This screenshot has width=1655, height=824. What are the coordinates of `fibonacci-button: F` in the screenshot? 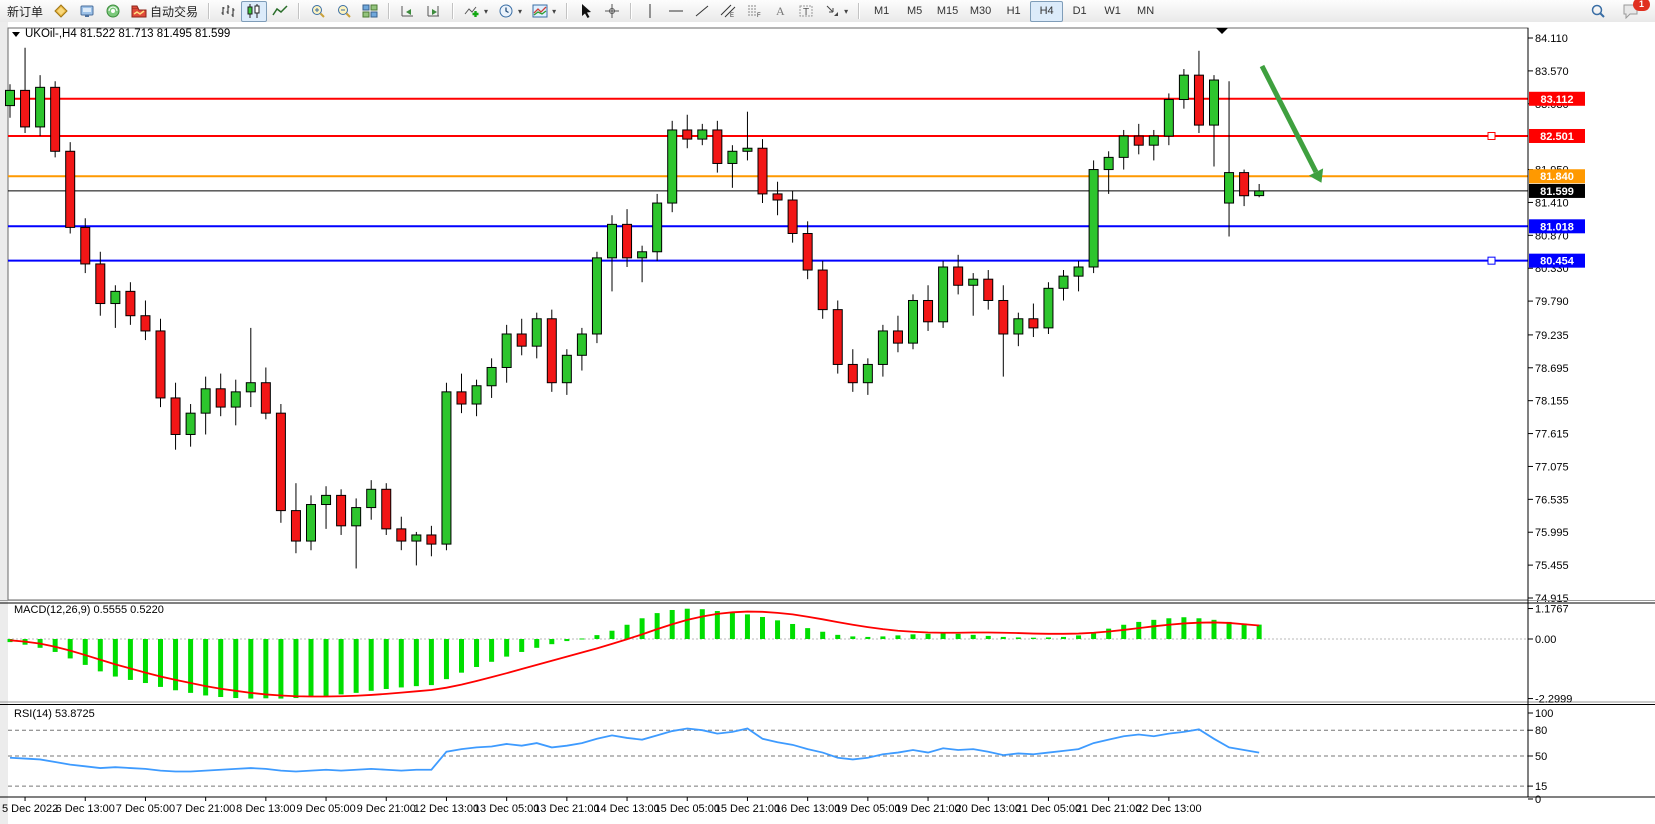 It's located at (754, 11).